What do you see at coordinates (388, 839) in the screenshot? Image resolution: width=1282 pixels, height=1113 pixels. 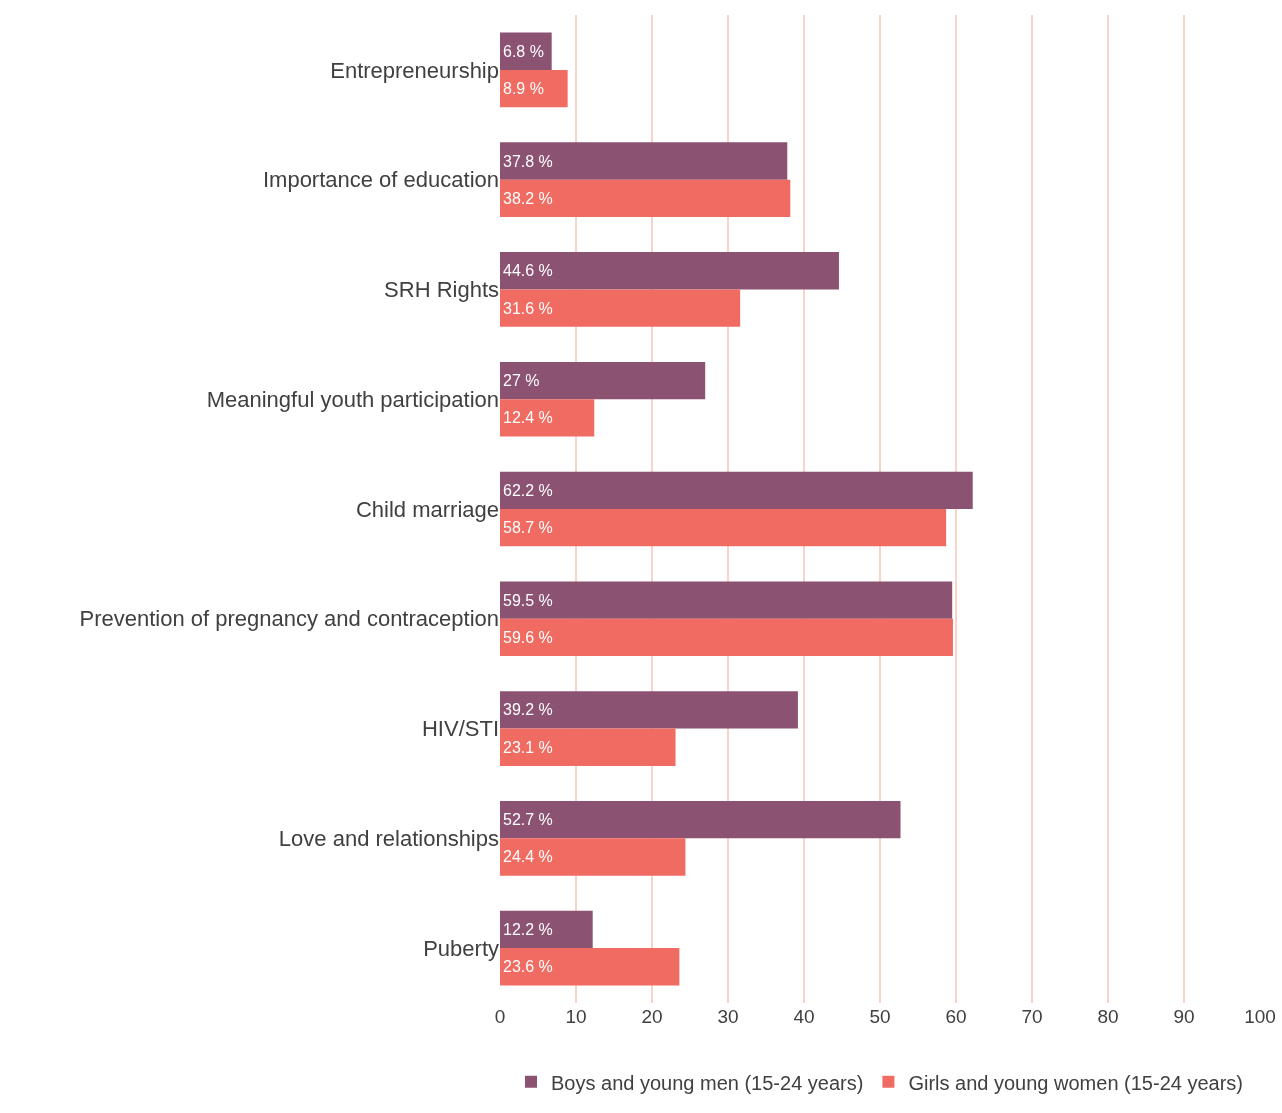 I see `y-tick-label: Love and relationships` at bounding box center [388, 839].